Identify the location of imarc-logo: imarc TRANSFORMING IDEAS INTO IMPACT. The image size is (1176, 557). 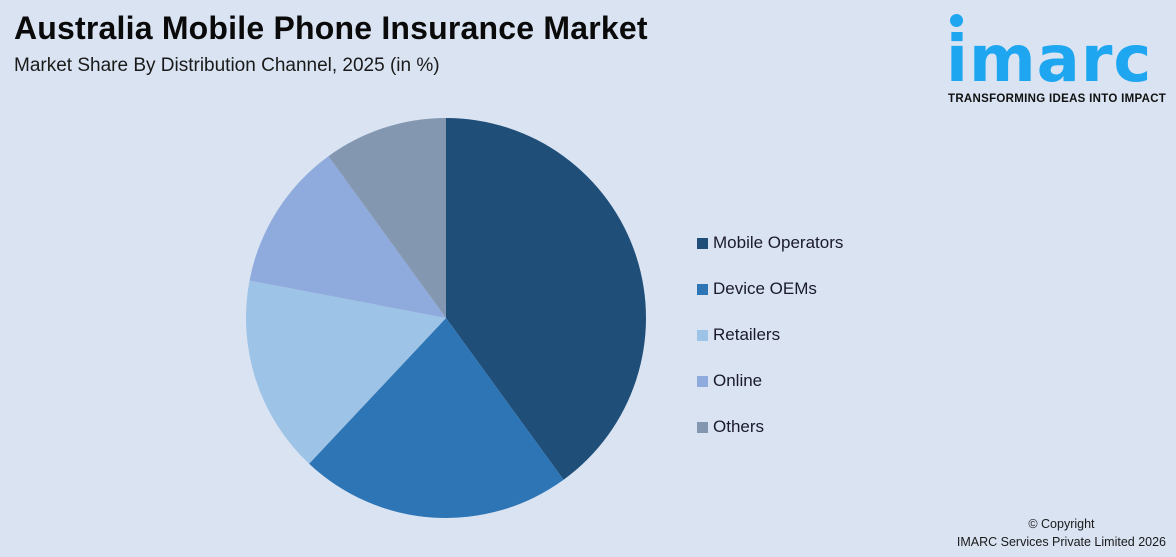
(1059, 62).